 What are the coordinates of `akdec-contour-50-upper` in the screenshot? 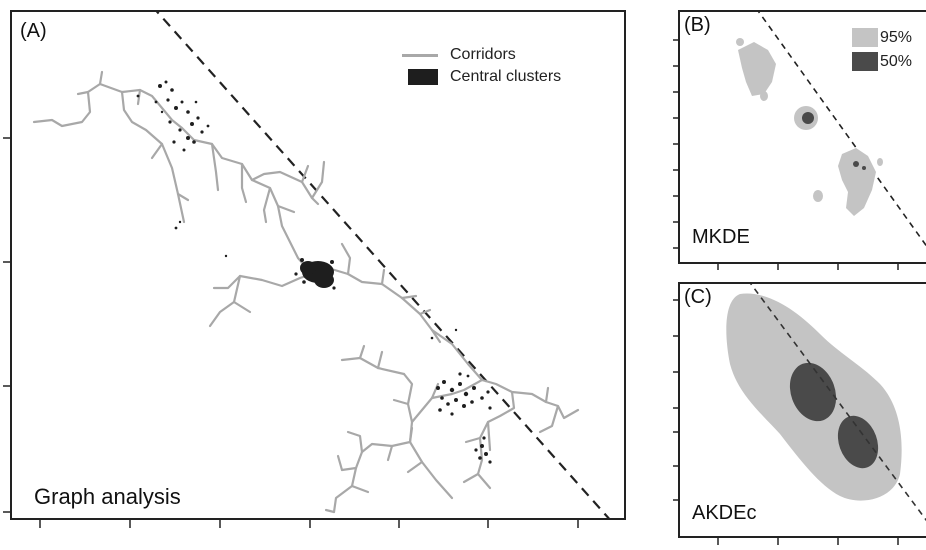 It's located at (813, 392).